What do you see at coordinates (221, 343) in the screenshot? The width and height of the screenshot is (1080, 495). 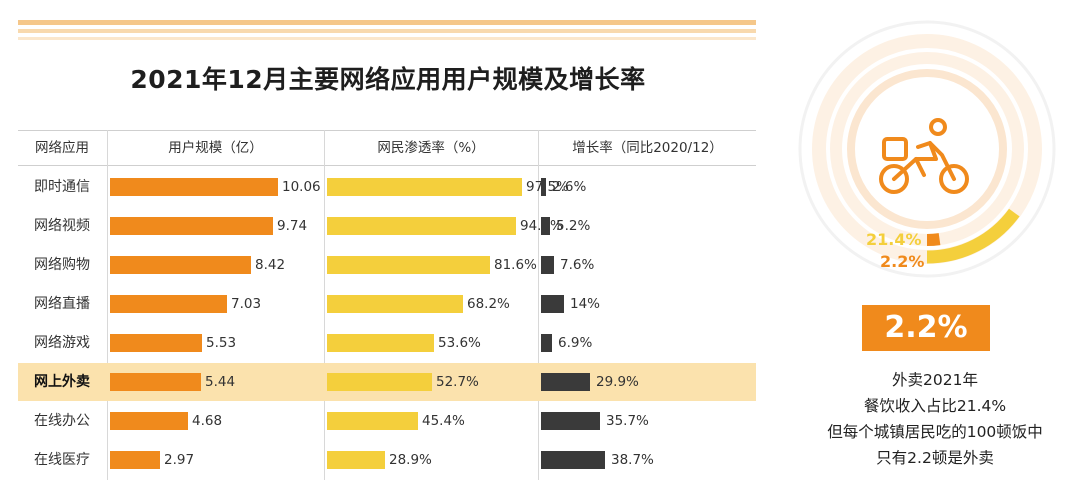 I see `users-value: 5.53` at bounding box center [221, 343].